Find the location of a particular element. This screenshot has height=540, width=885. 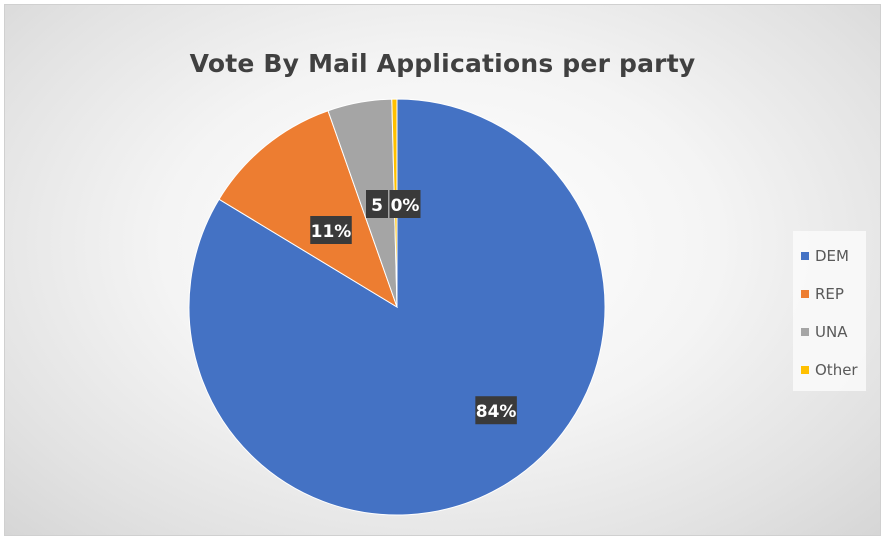

data-label-dem: 84% is located at coordinates (496, 410).